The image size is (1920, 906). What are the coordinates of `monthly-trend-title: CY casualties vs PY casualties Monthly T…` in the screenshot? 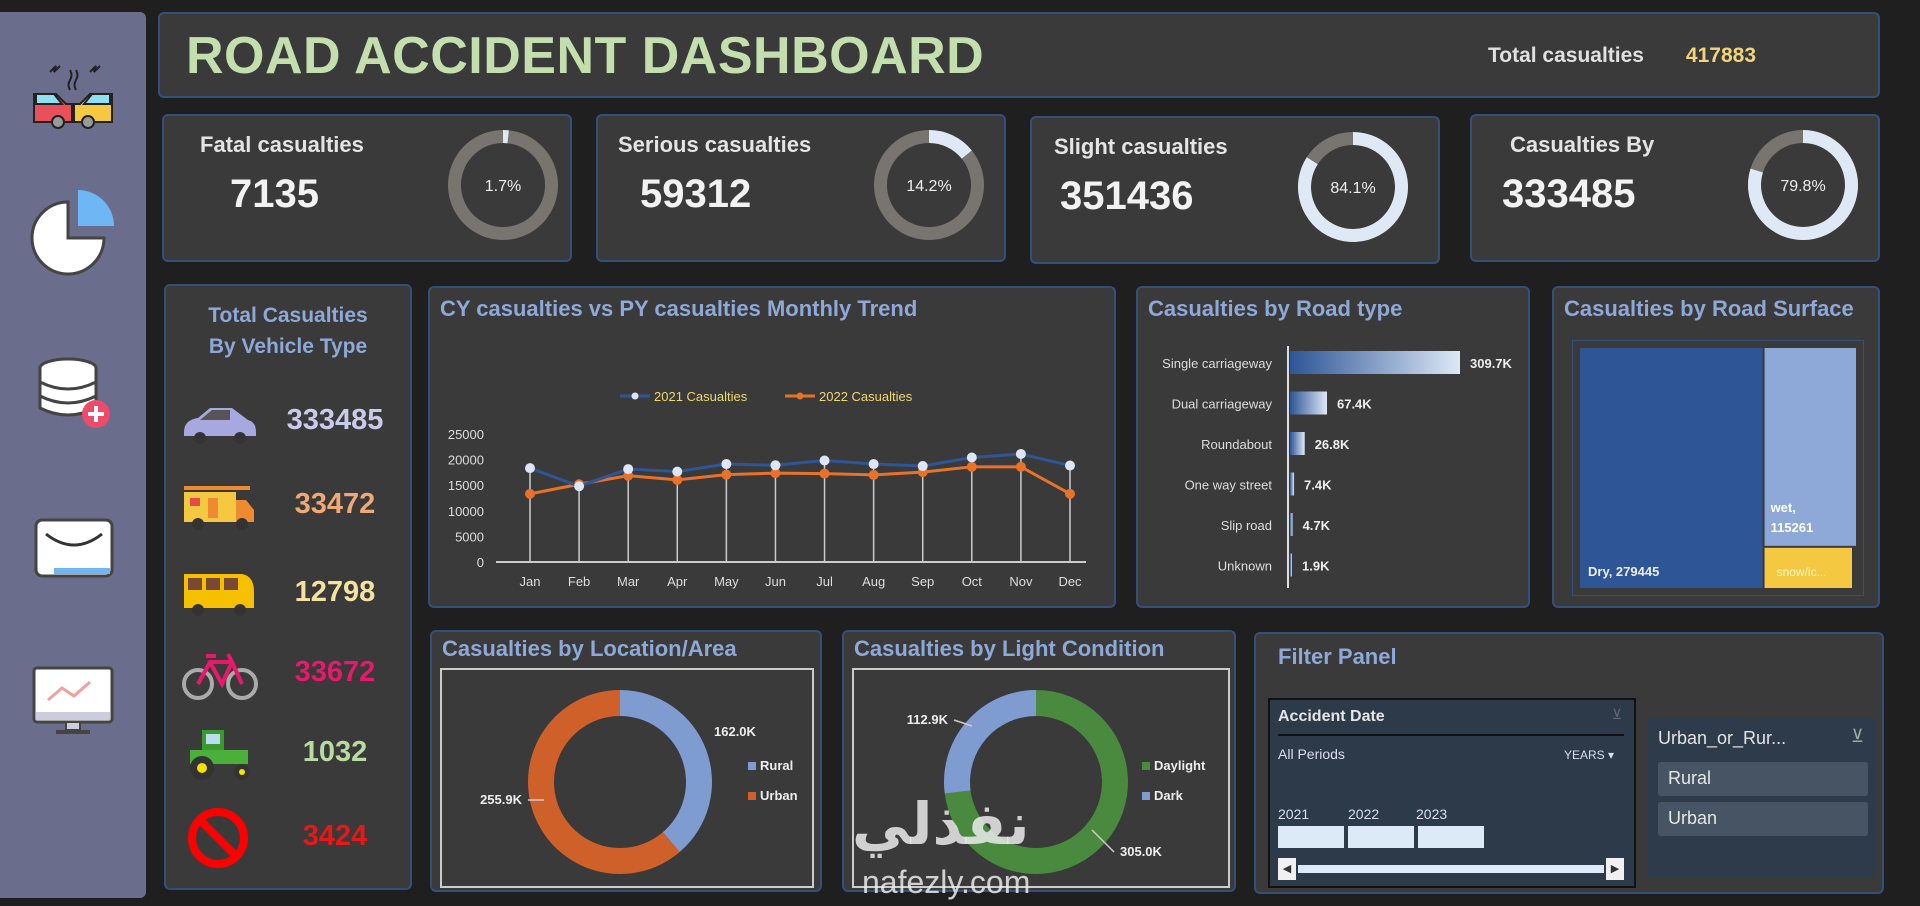 It's located at (679, 308).